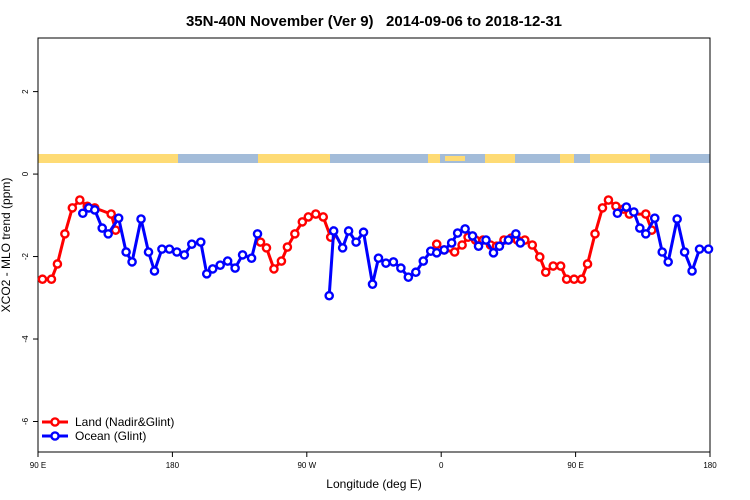 The image size is (750, 500). What do you see at coordinates (25, 256) in the screenshot?
I see `y-tick-label: -2` at bounding box center [25, 256].